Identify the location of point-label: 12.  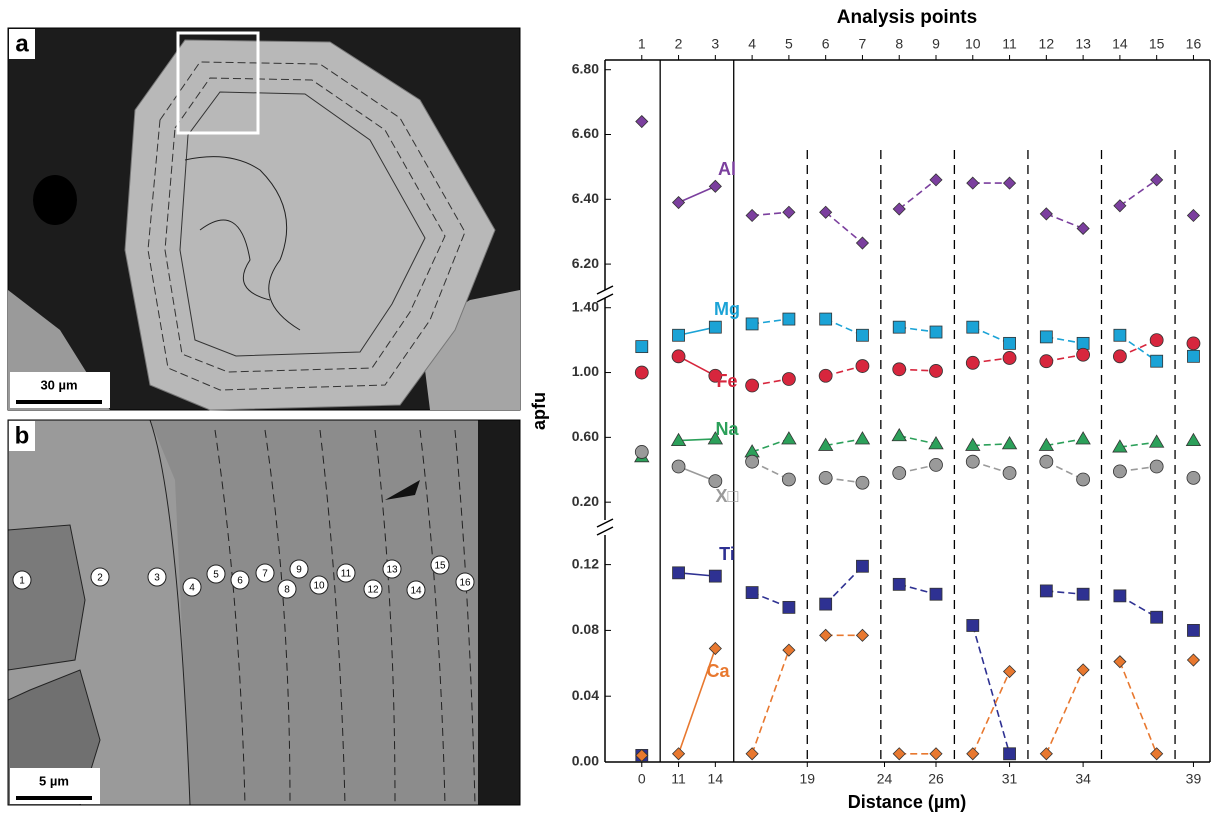
(373, 590).